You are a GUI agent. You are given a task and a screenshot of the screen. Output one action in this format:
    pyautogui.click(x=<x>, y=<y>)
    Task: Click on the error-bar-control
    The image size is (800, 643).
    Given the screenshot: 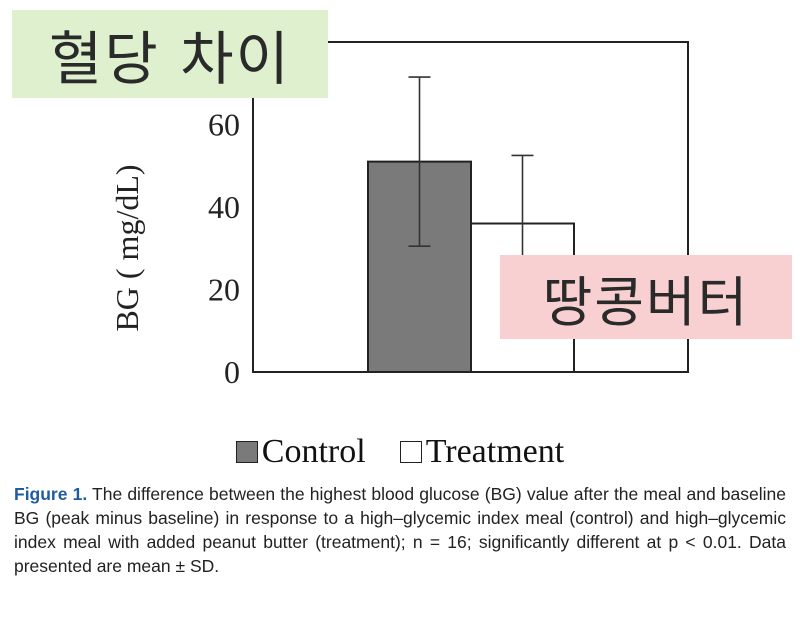 What is the action you would take?
    pyautogui.click(x=419, y=161)
    